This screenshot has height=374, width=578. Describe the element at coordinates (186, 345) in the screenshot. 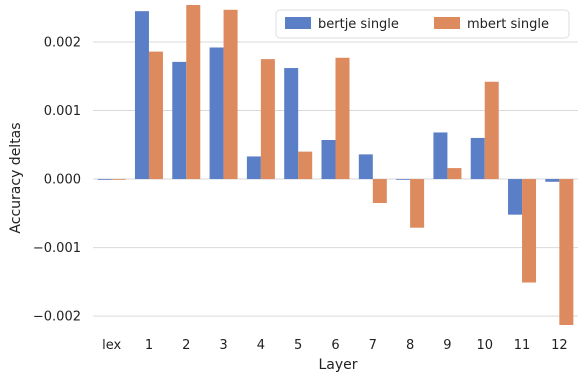

I see `x-tick-label: 2` at that location.